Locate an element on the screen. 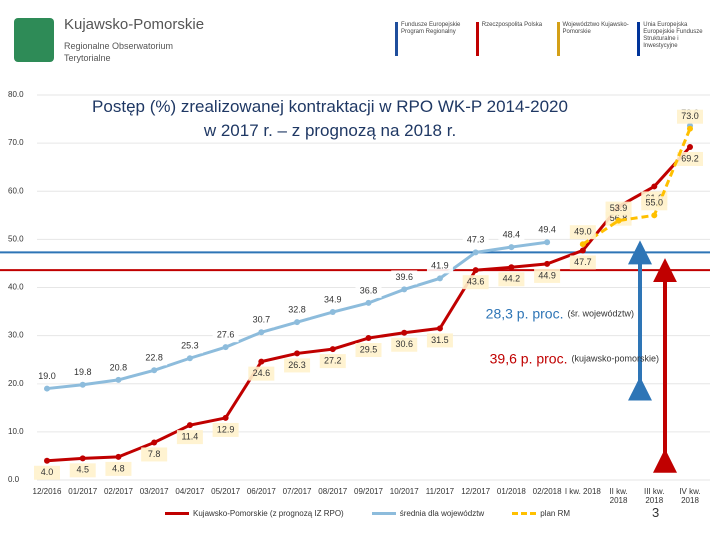  data-label: 19.0 is located at coordinates (47, 376).